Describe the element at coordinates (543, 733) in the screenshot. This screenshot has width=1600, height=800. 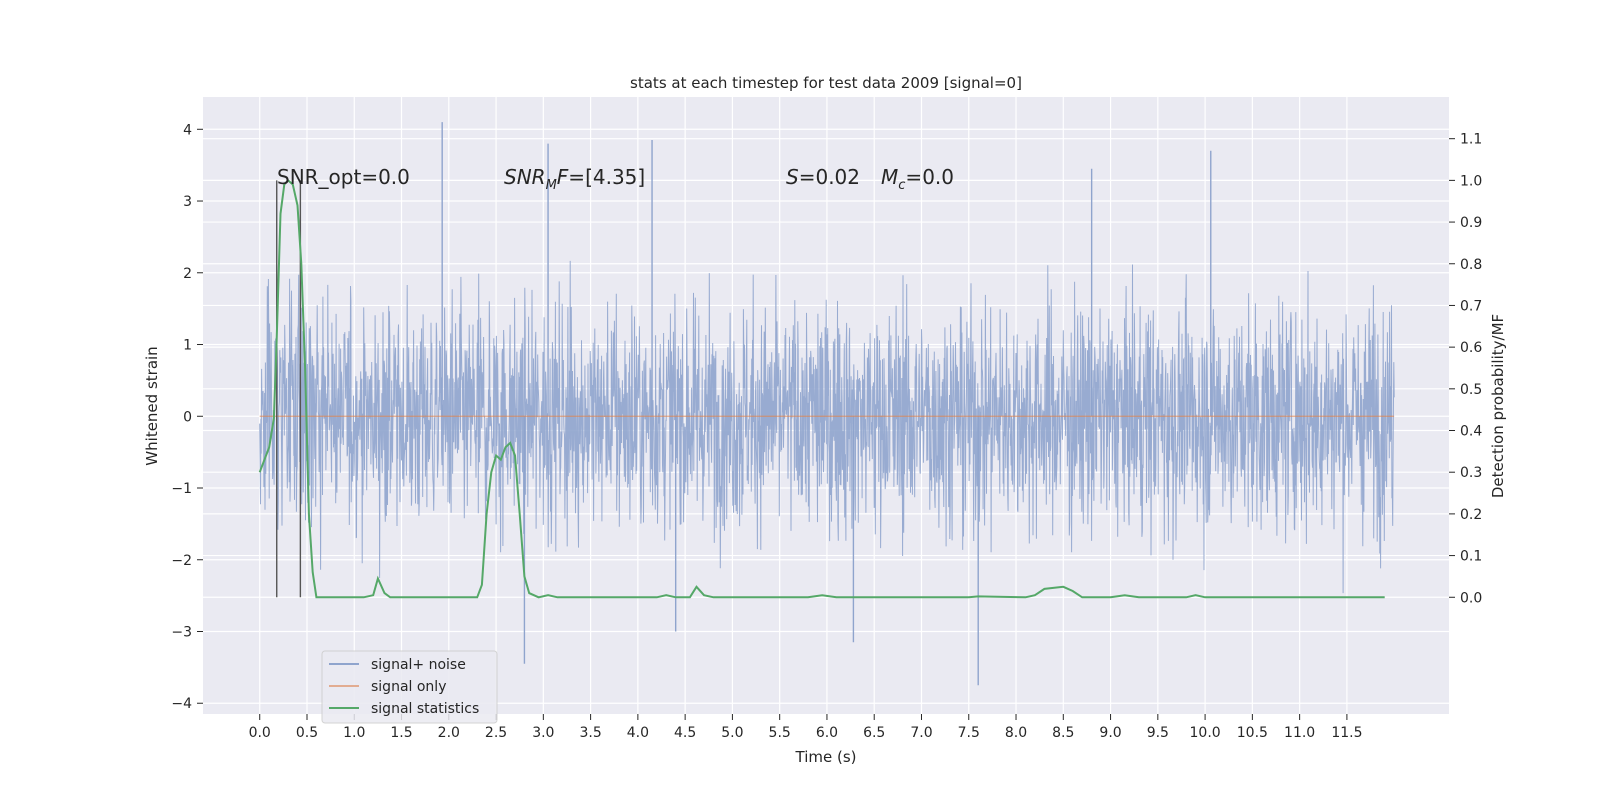
I see `x-tick-label: 3.0` at that location.